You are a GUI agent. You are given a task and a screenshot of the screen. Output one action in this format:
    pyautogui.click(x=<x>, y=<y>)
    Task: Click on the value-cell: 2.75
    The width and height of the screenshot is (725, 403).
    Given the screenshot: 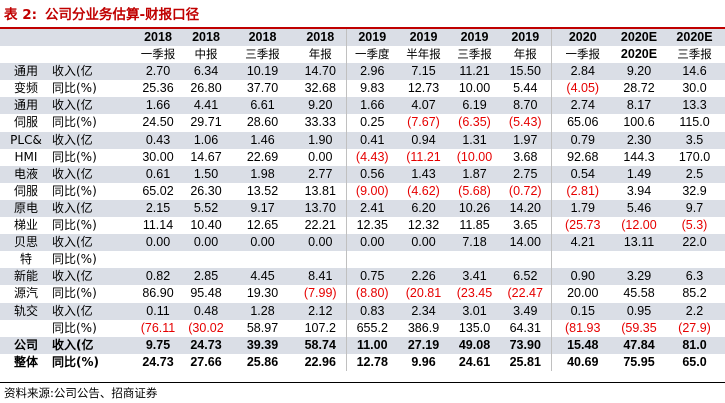 What is the action you would take?
    pyautogui.click(x=525, y=174)
    